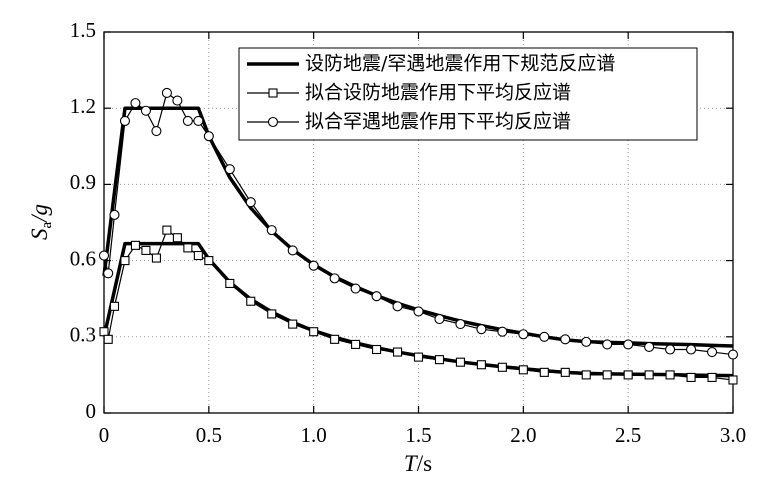 Image resolution: width=760 pixels, height=487 pixels. What do you see at coordinates (418, 435) in the screenshot?
I see `x-tick-label: 1.5` at bounding box center [418, 435].